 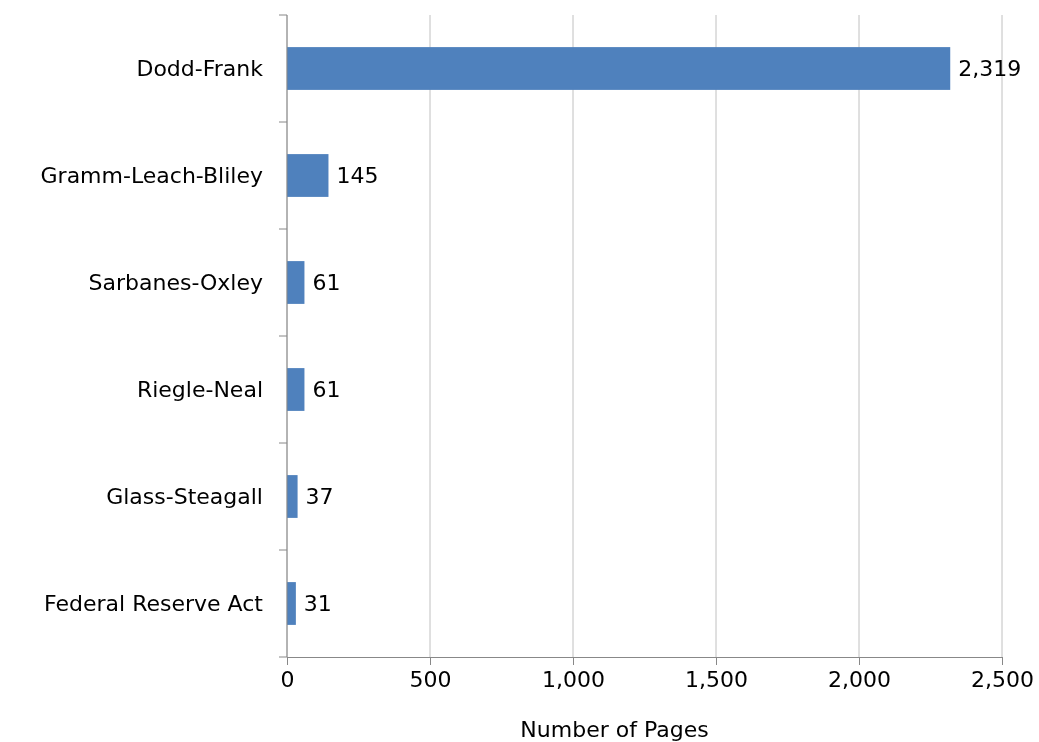 I want to click on y-tick-label: Sarbanes-Oxley, so click(x=175, y=282).